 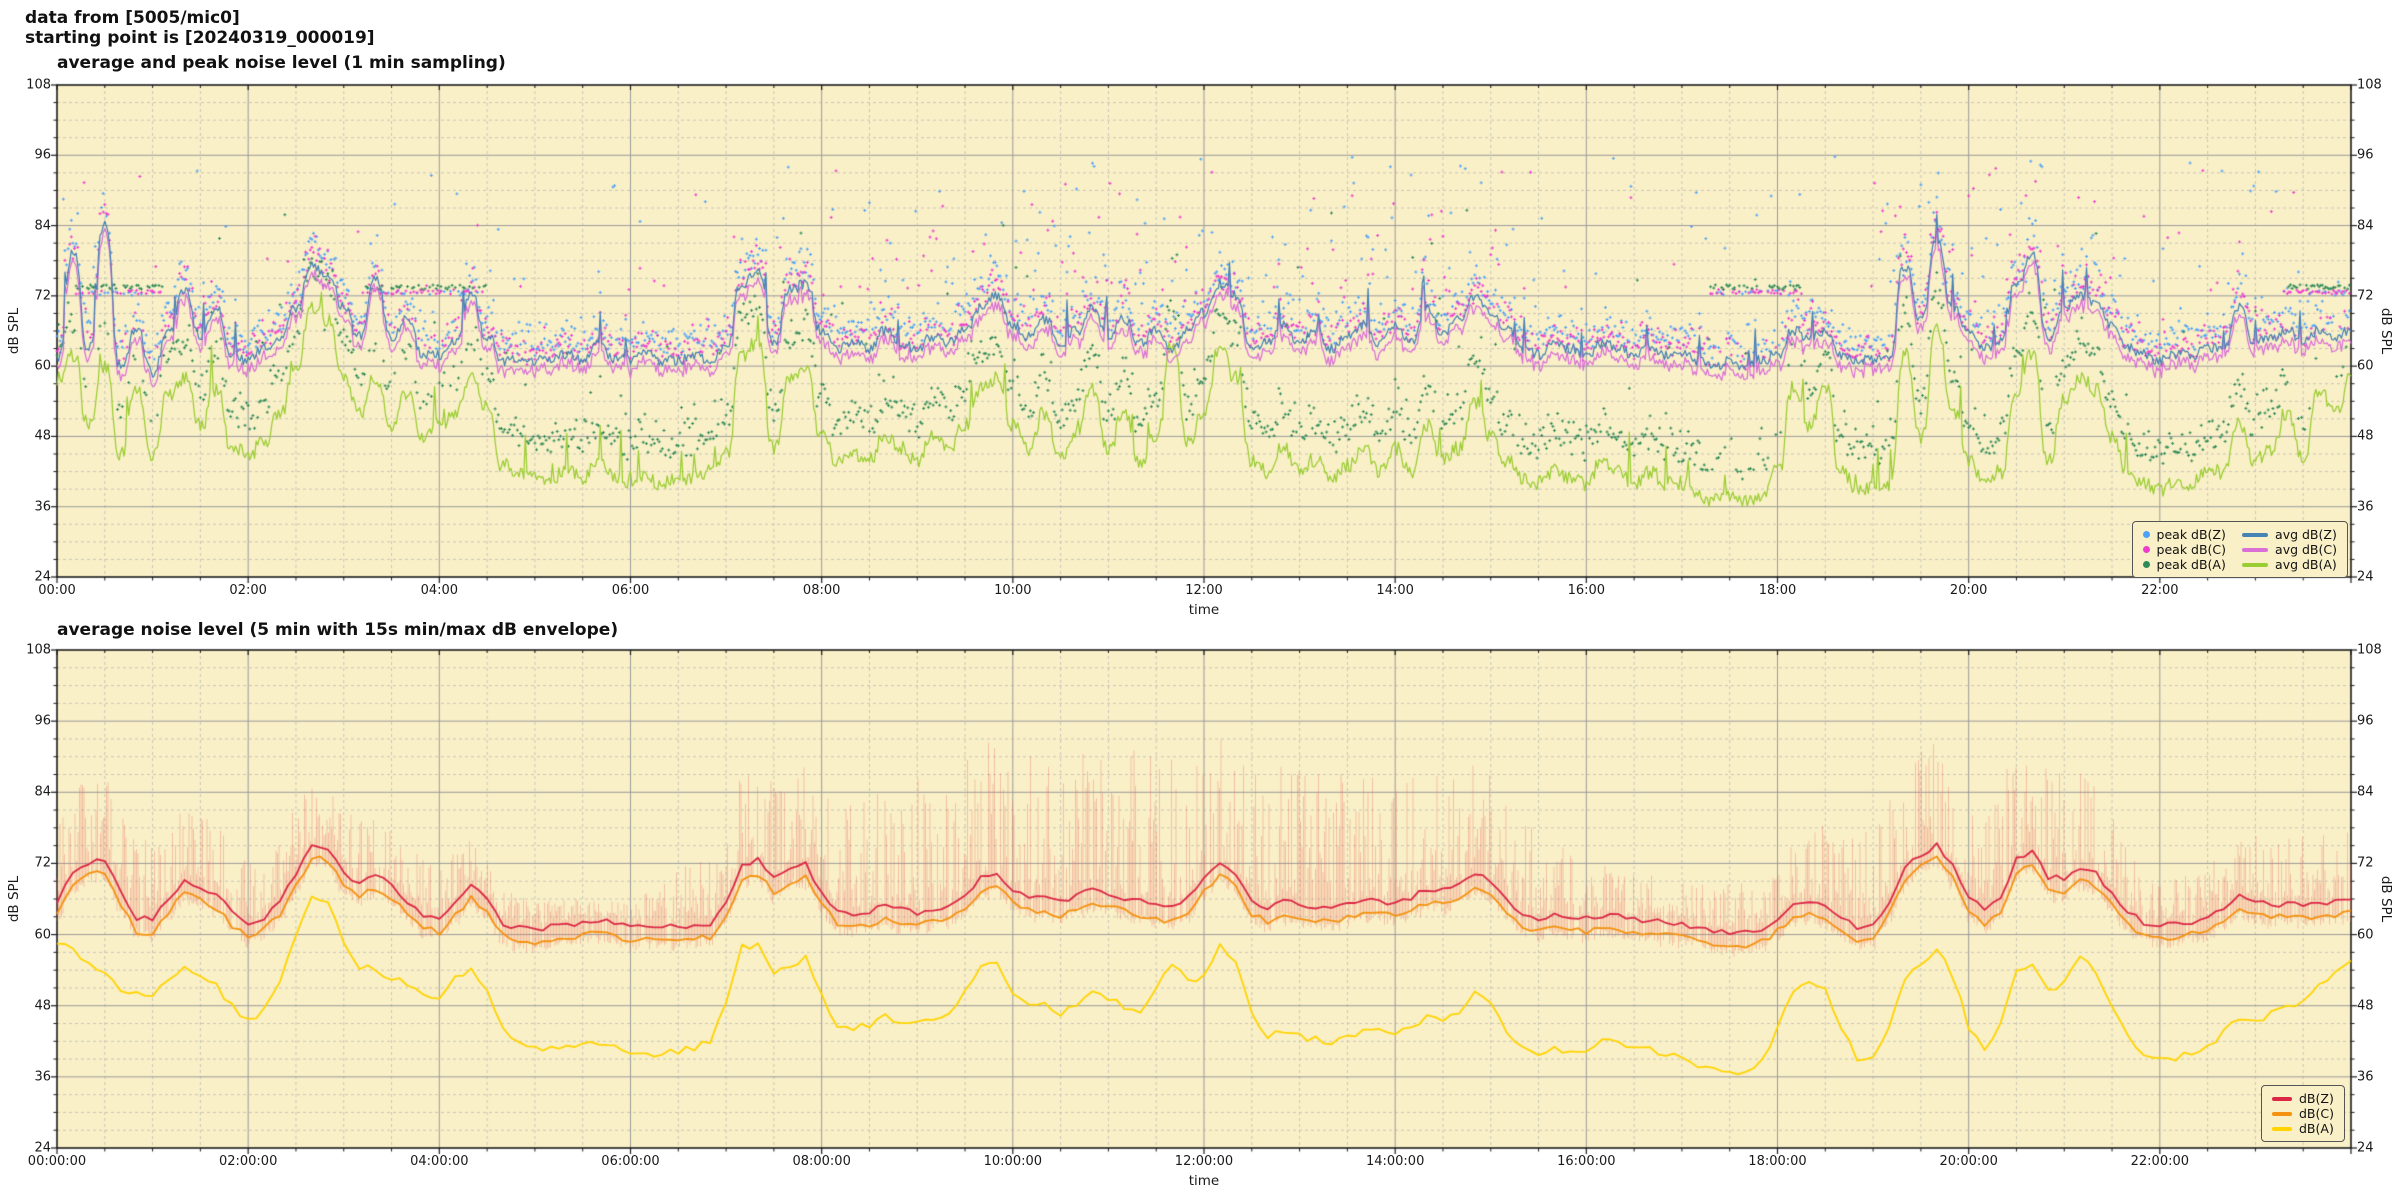 I want to click on chart1-x-axis-label: time, so click(x=1204, y=610).